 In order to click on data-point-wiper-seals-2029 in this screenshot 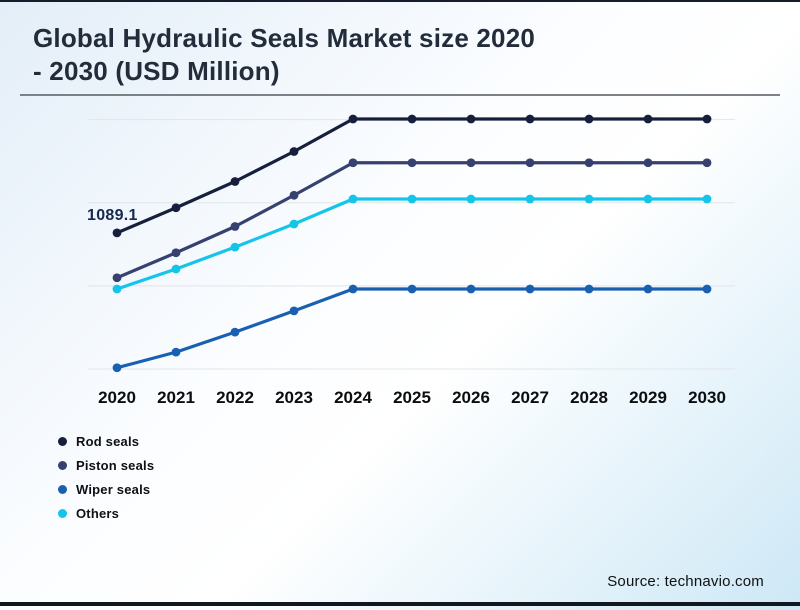, I will do `click(648, 289)`.